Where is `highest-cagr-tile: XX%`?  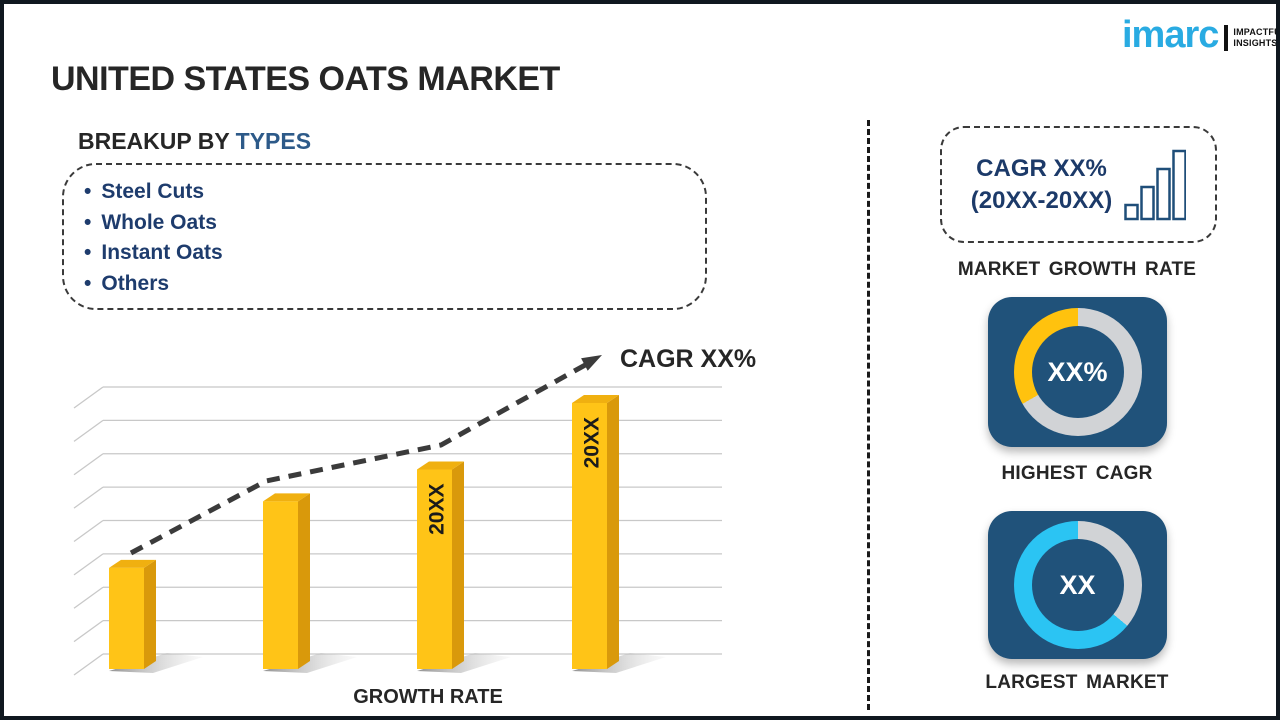
highest-cagr-tile: XX% is located at coordinates (1077, 372).